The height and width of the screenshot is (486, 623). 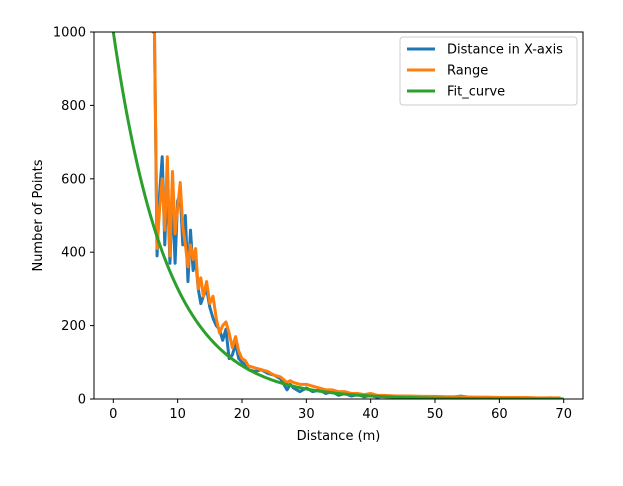 I want to click on x-tick-label: 70, so click(x=563, y=414).